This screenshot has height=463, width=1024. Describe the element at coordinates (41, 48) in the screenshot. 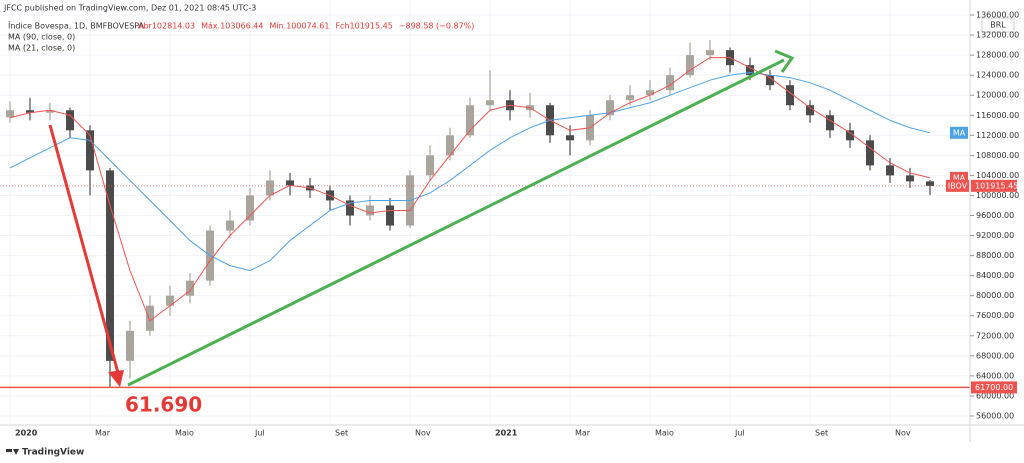

I see `legend-ma21: MA (21, close, 0)` at that location.